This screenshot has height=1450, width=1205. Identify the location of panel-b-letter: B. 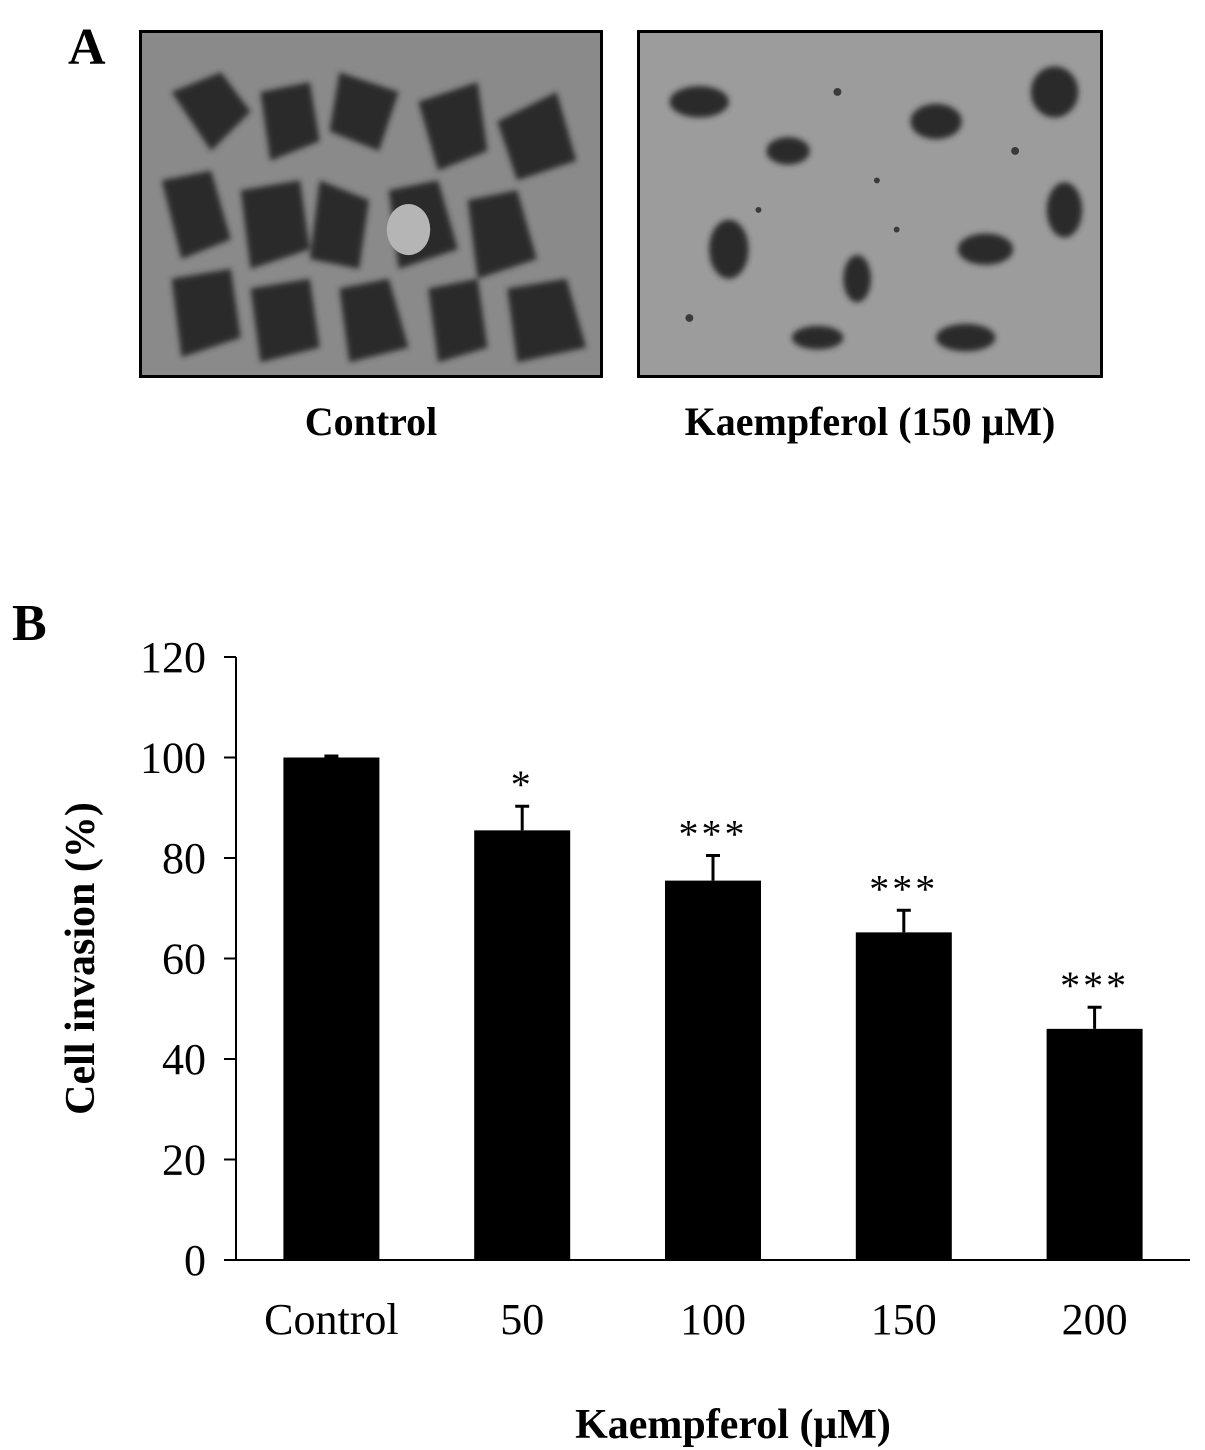
(29, 623).